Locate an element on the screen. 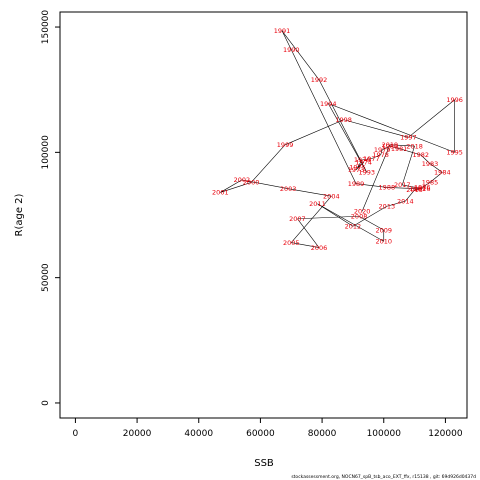 Image resolution: width=480 pixels, height=480 pixels. series-segment-2013 is located at coordinates (396, 203).